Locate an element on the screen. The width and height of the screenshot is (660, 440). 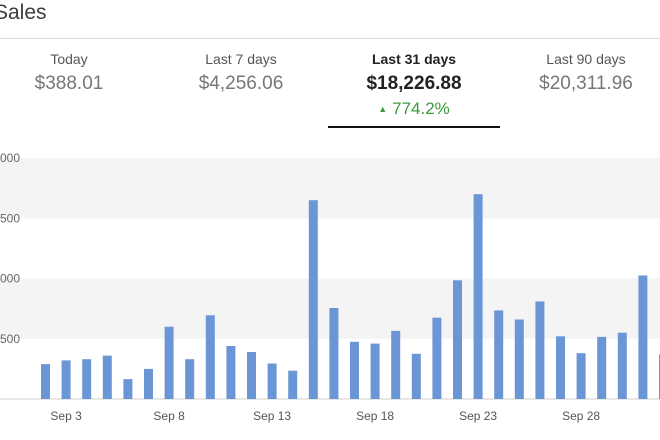
period-last-31-days: Last 31 days $18,226.88 ▲ 774.2% is located at coordinates (414, 85).